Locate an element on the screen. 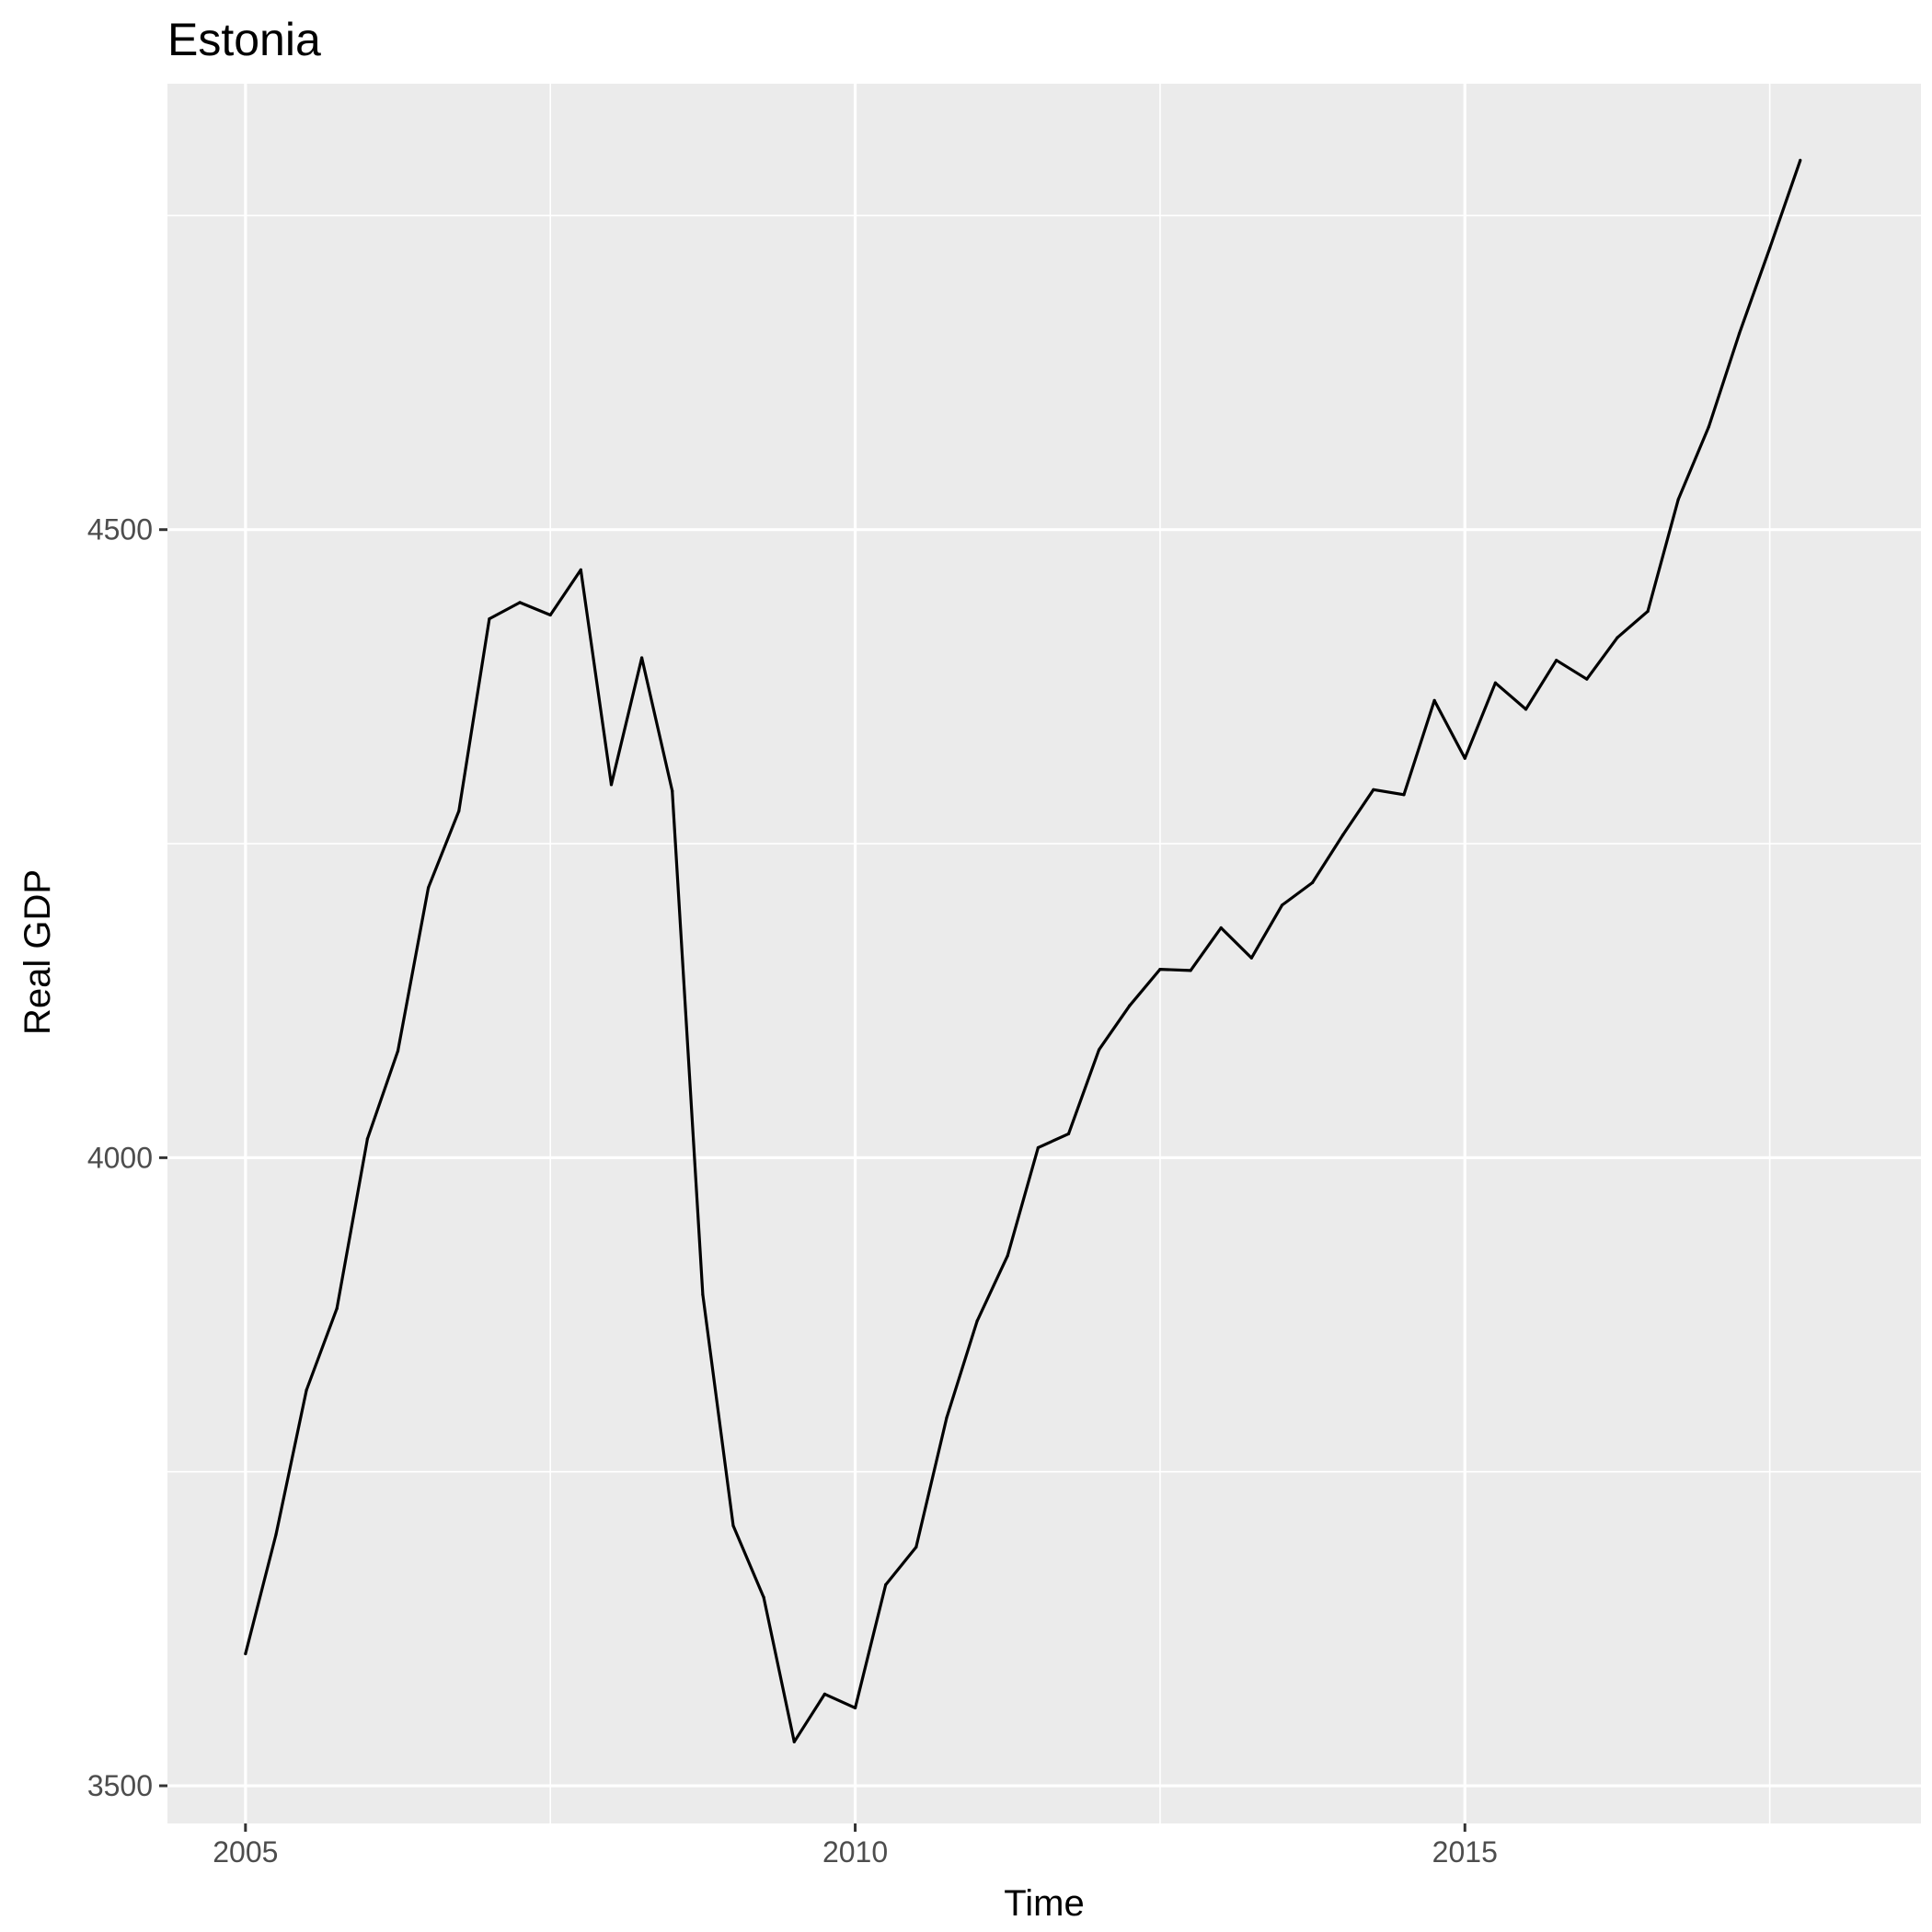 The image size is (1932, 1932). y-tick-label: 4000 is located at coordinates (120, 1157).